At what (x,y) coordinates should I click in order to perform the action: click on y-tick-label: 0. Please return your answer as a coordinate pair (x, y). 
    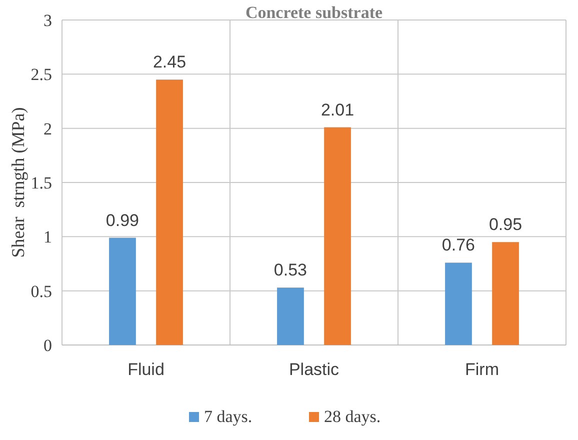
    Looking at the image, I should click on (48, 345).